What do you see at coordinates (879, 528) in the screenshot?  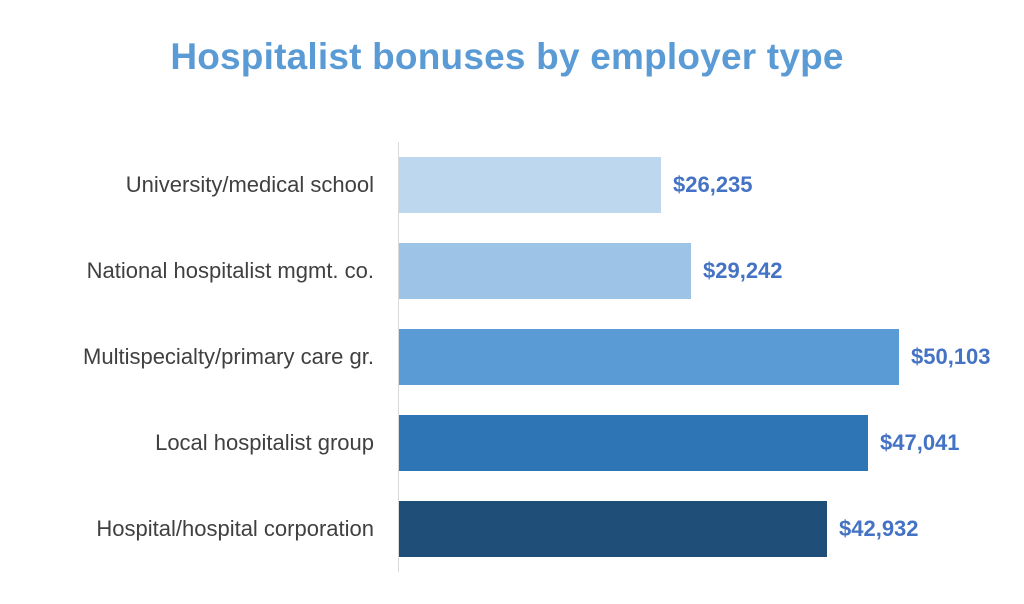 I see `value-label: $42,932` at bounding box center [879, 528].